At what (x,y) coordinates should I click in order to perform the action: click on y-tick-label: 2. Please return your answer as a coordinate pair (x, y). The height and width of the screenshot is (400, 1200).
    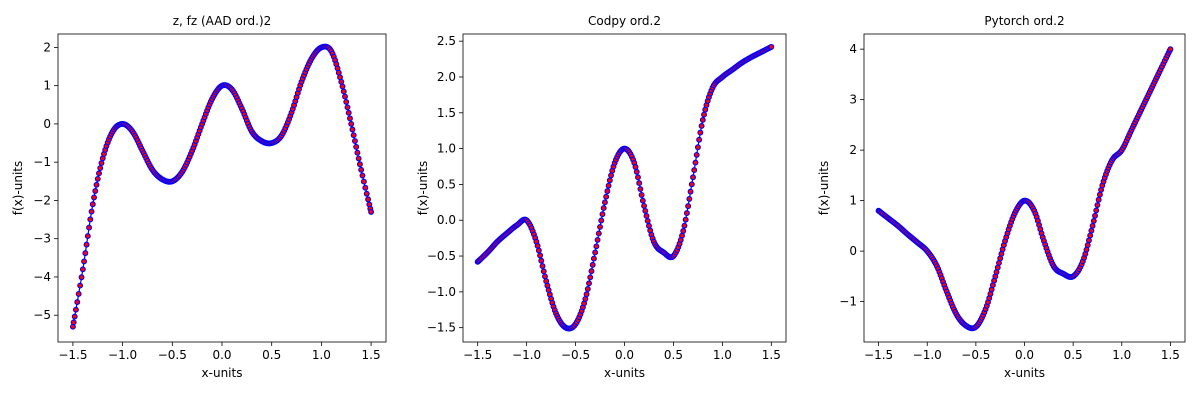
    Looking at the image, I should click on (853, 150).